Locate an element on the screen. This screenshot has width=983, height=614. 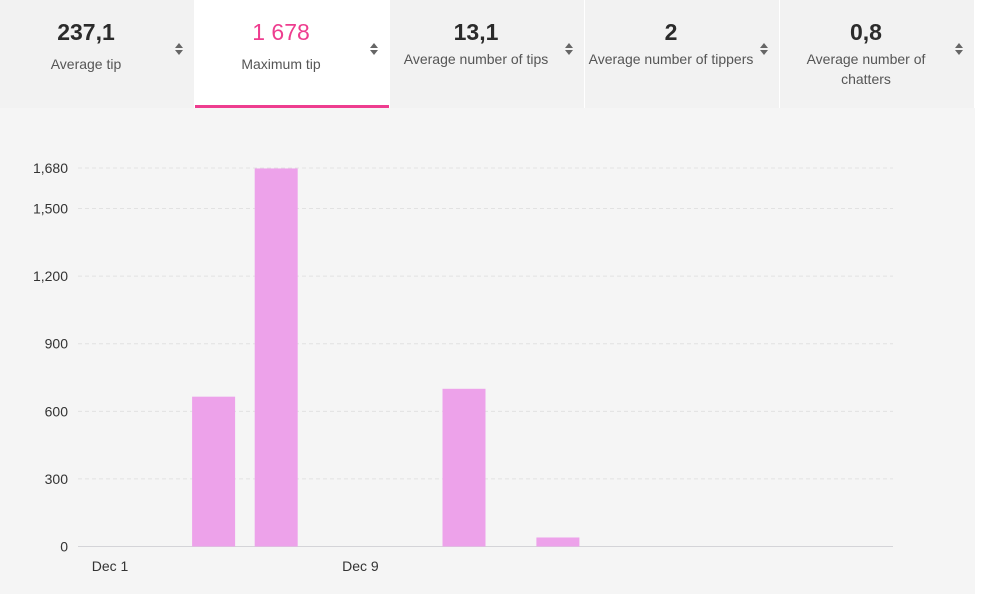
tab-average-number-of-tippers: 2 Average number of tippers is located at coordinates (682, 54).